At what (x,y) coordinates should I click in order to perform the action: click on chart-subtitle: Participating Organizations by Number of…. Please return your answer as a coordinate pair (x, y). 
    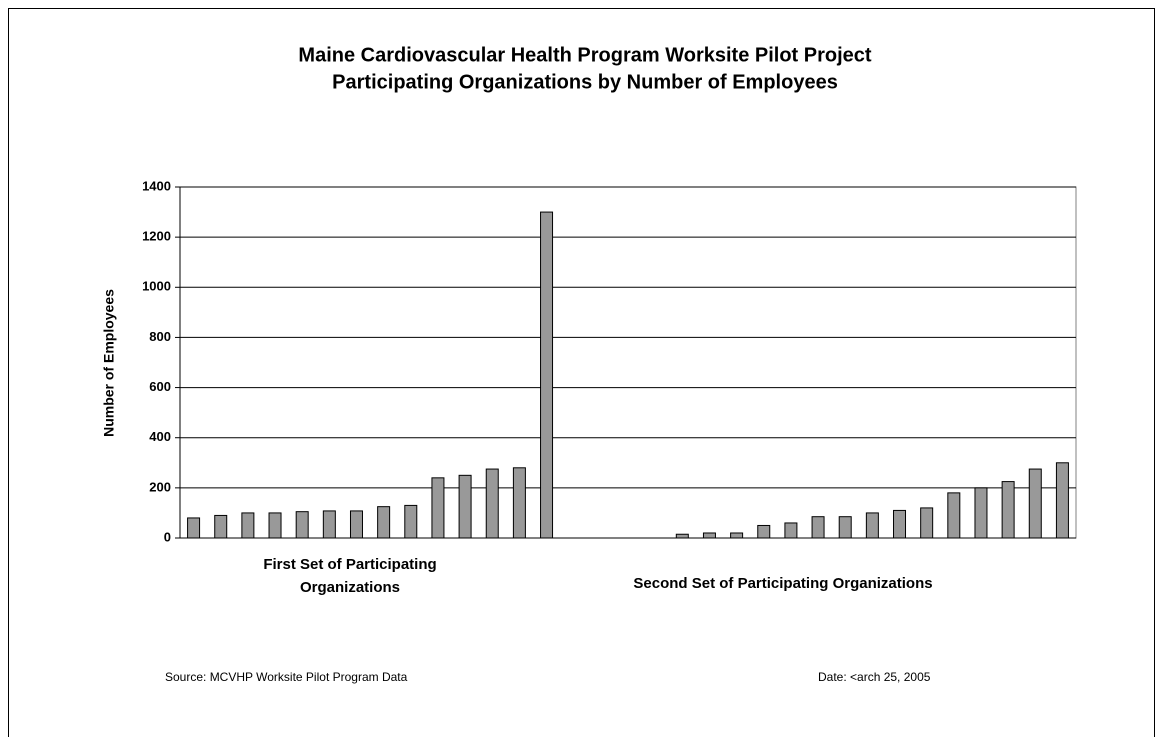
    Looking at the image, I should click on (585, 82).